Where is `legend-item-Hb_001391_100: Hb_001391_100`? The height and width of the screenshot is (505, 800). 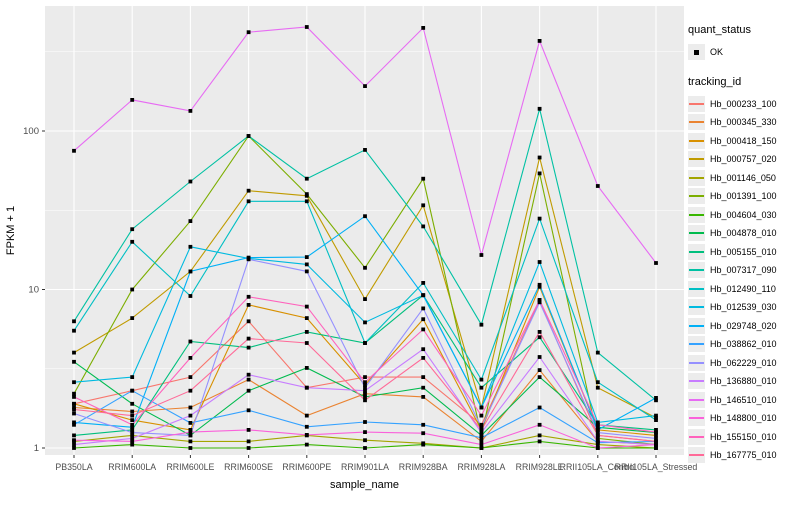
legend-item-Hb_001391_100: Hb_001391_100 is located at coordinates (743, 196).